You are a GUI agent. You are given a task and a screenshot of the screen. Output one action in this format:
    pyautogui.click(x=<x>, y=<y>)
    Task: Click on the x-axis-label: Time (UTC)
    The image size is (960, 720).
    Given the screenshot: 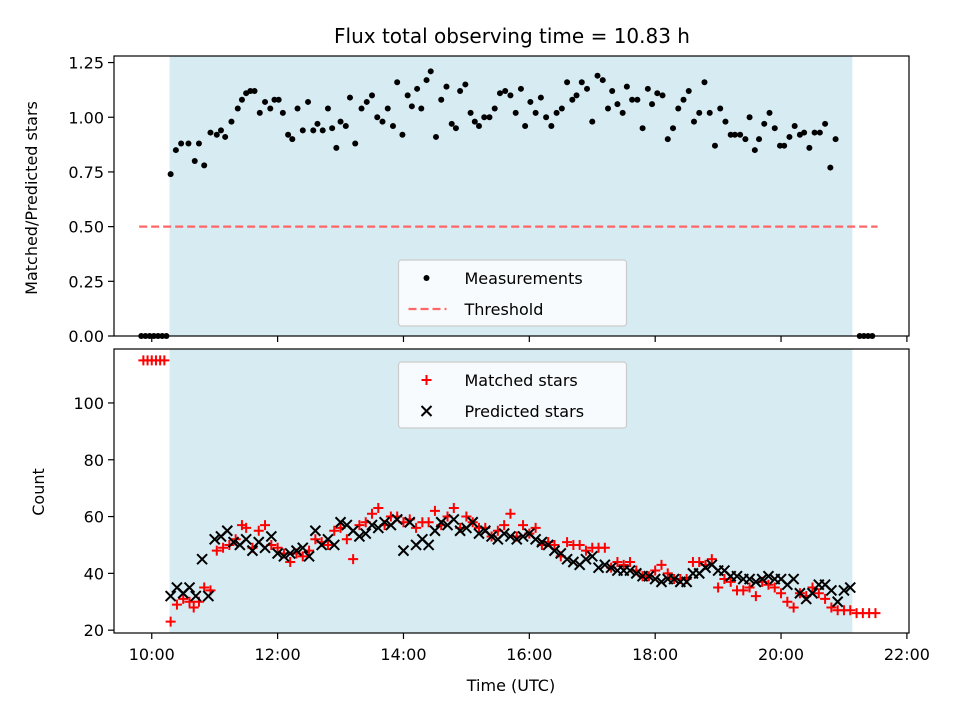 What is the action you would take?
    pyautogui.click(x=510, y=685)
    